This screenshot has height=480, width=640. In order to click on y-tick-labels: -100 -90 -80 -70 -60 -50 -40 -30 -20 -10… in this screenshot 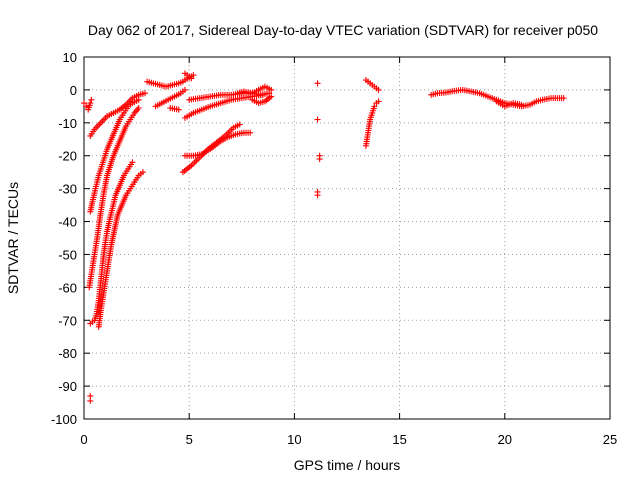, I will do `click(64, 238)`.